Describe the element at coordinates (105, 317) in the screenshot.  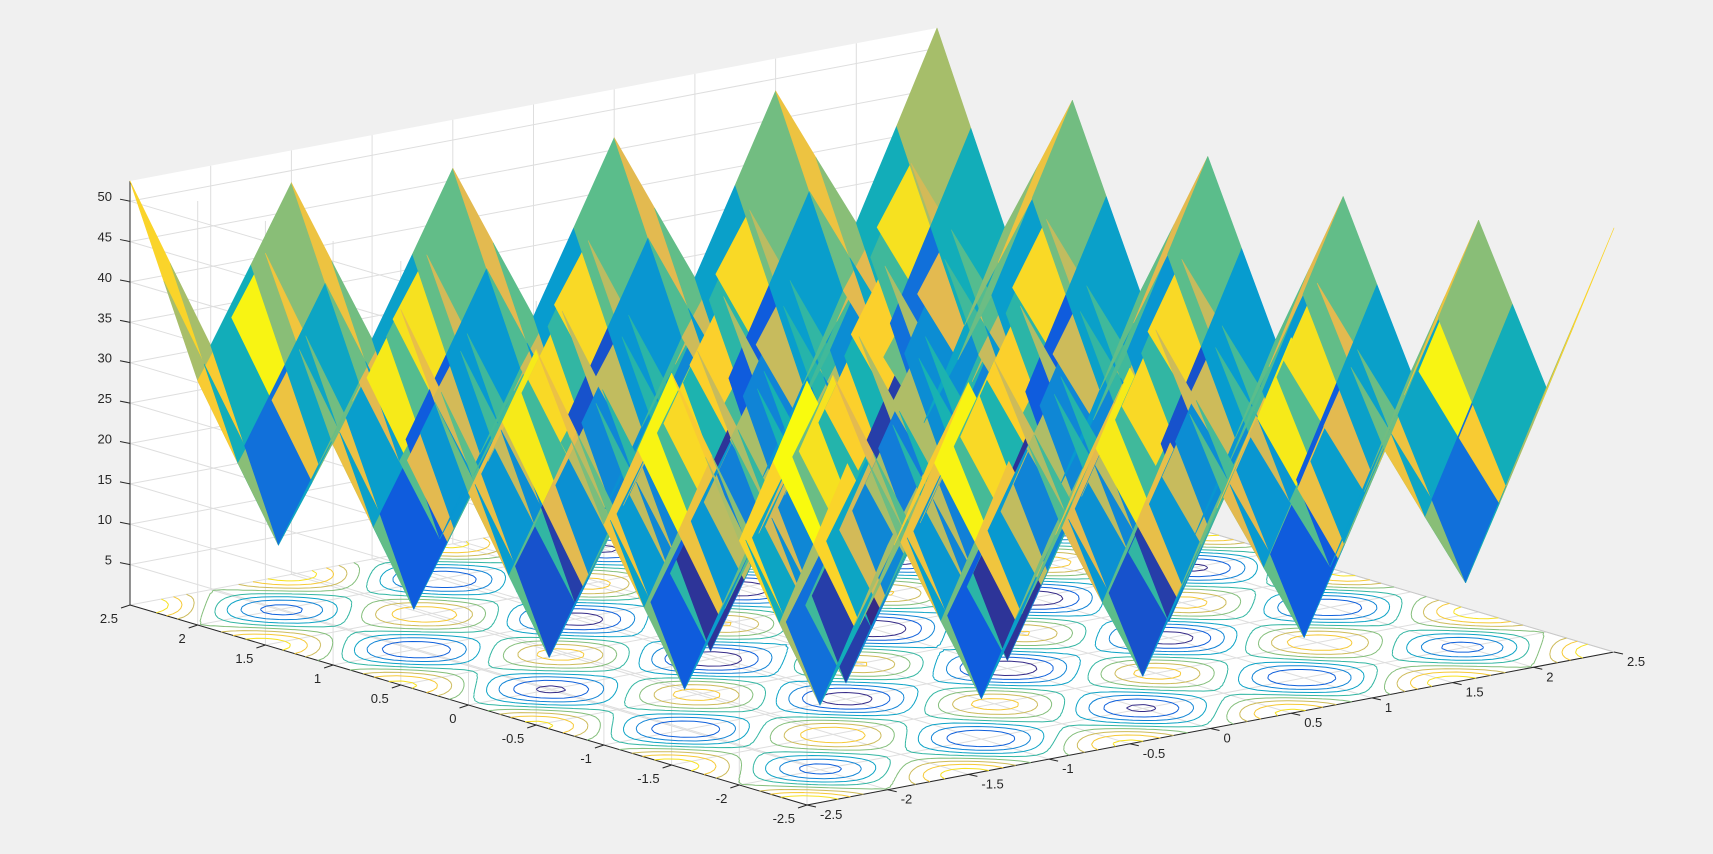
I see `z-tick-label: 35` at that location.